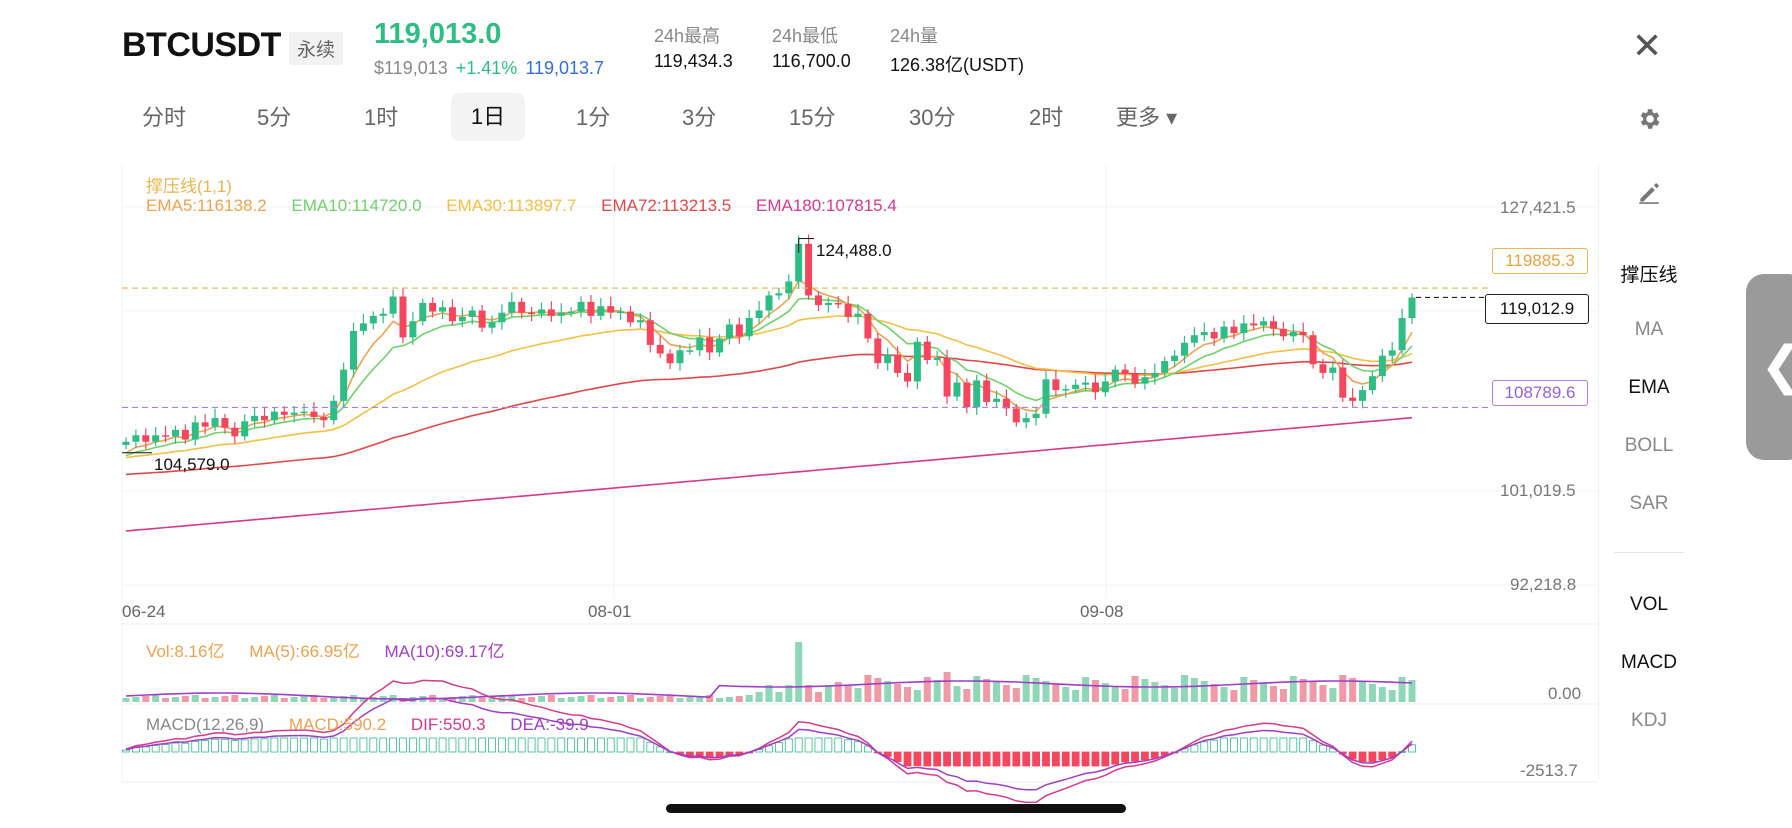  I want to click on tab-3m: 3分, so click(699, 117).